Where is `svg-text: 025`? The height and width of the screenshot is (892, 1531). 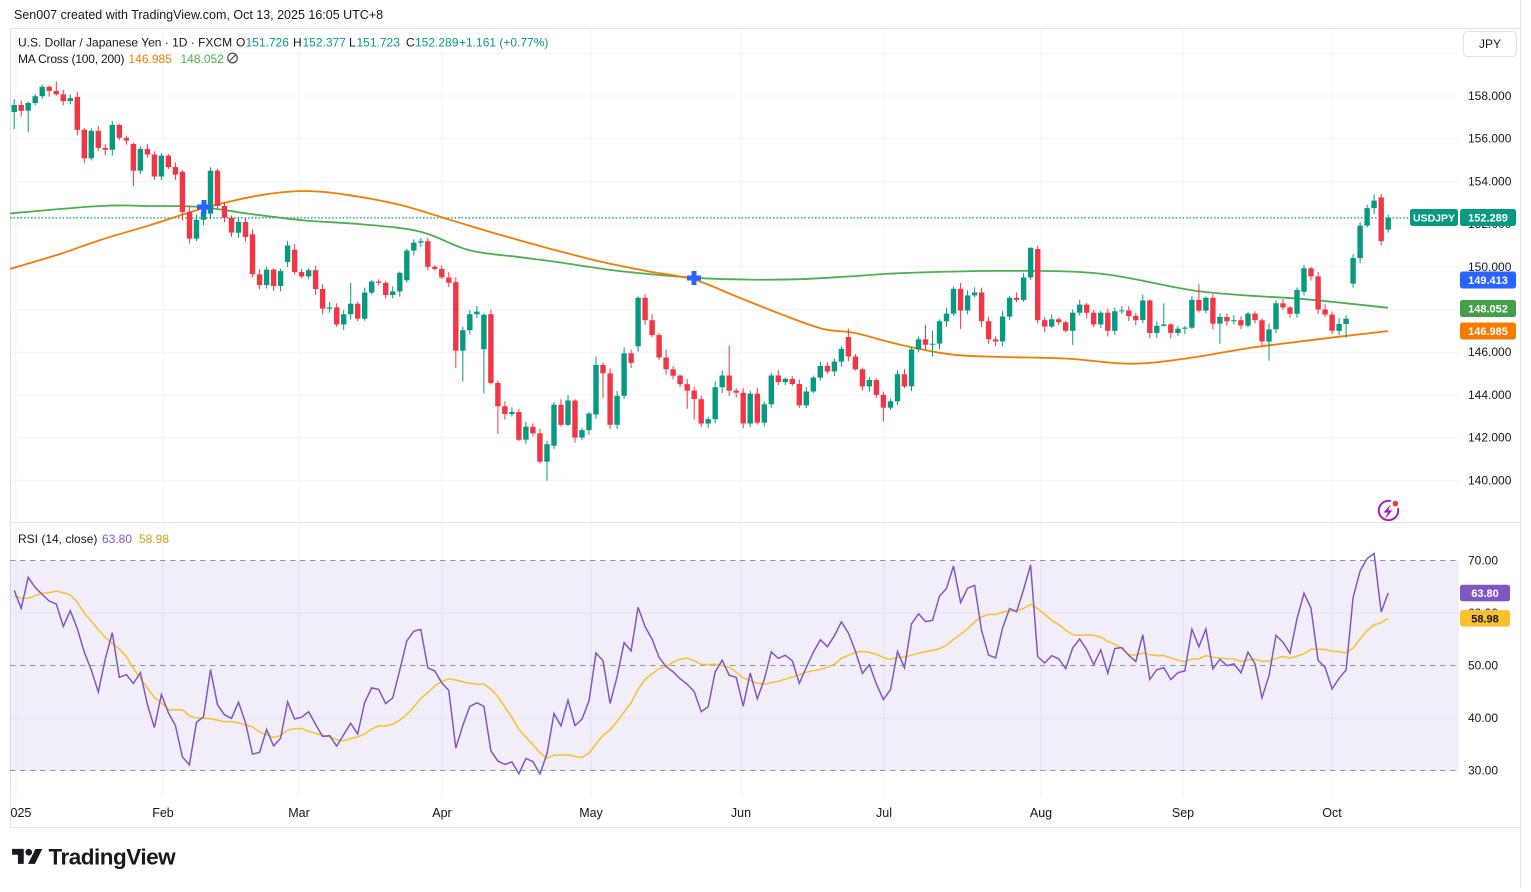 svg-text: 025 is located at coordinates (21, 813).